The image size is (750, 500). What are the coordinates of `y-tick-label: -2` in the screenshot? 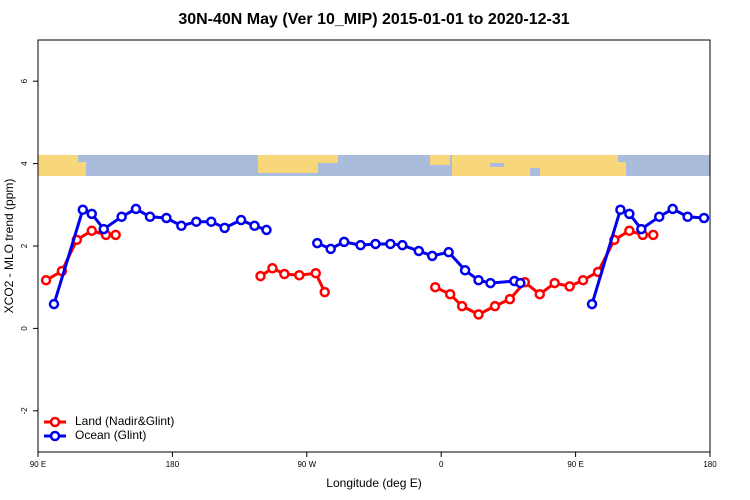 It's located at (24, 411).